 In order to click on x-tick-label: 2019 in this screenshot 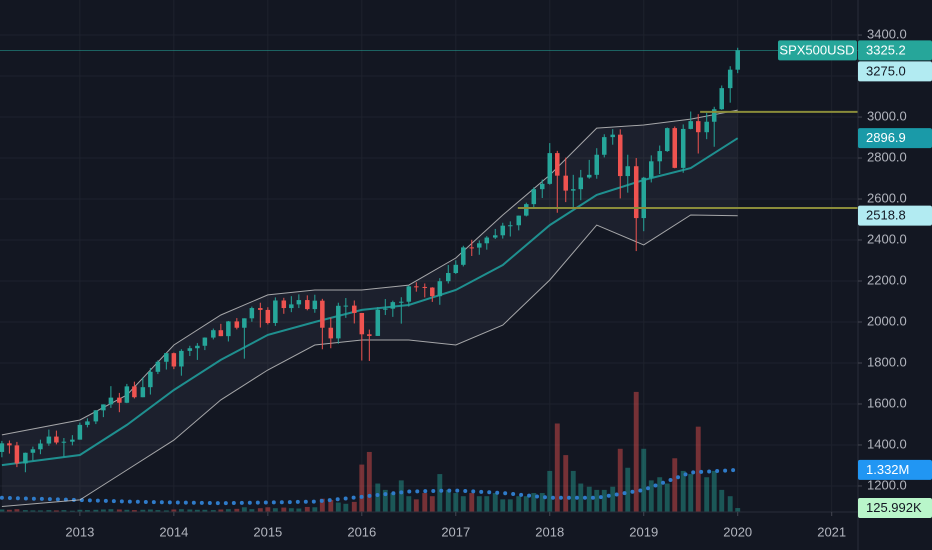, I will do `click(643, 531)`.